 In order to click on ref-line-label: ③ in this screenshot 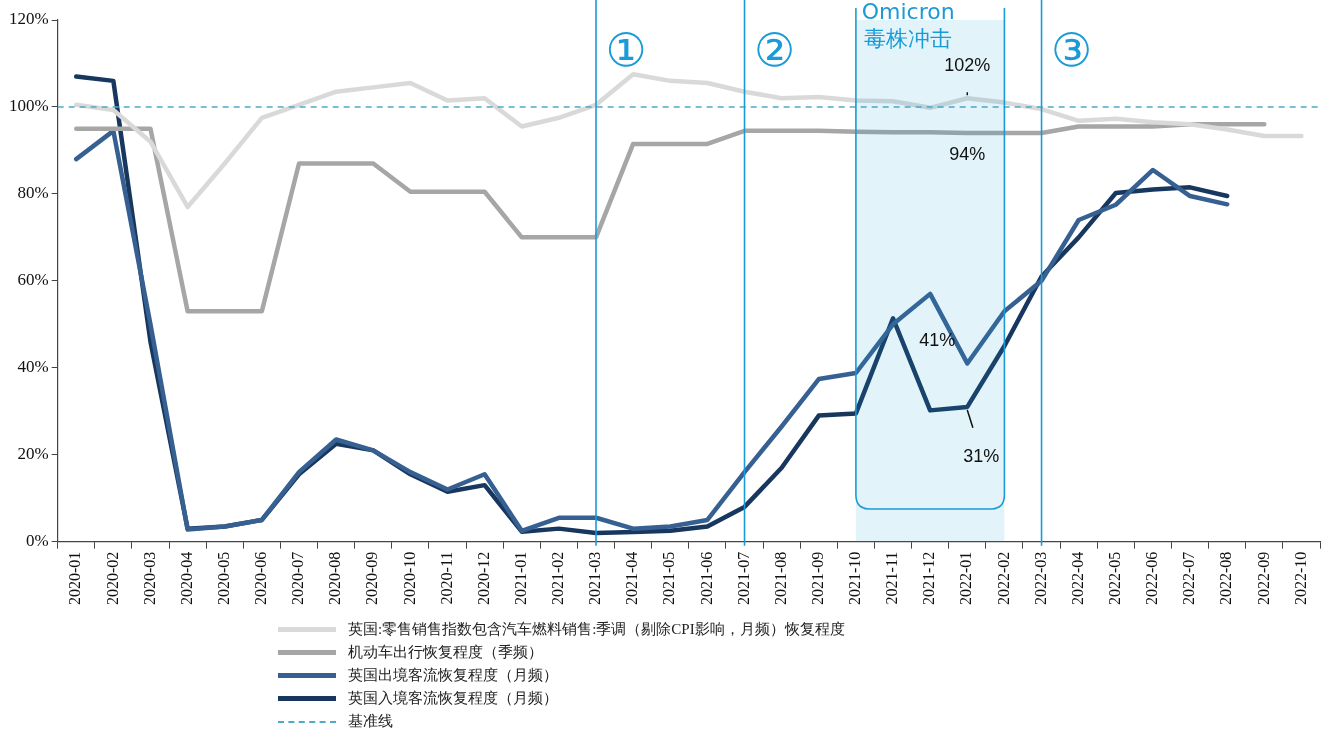, I will do `click(1071, 49)`.